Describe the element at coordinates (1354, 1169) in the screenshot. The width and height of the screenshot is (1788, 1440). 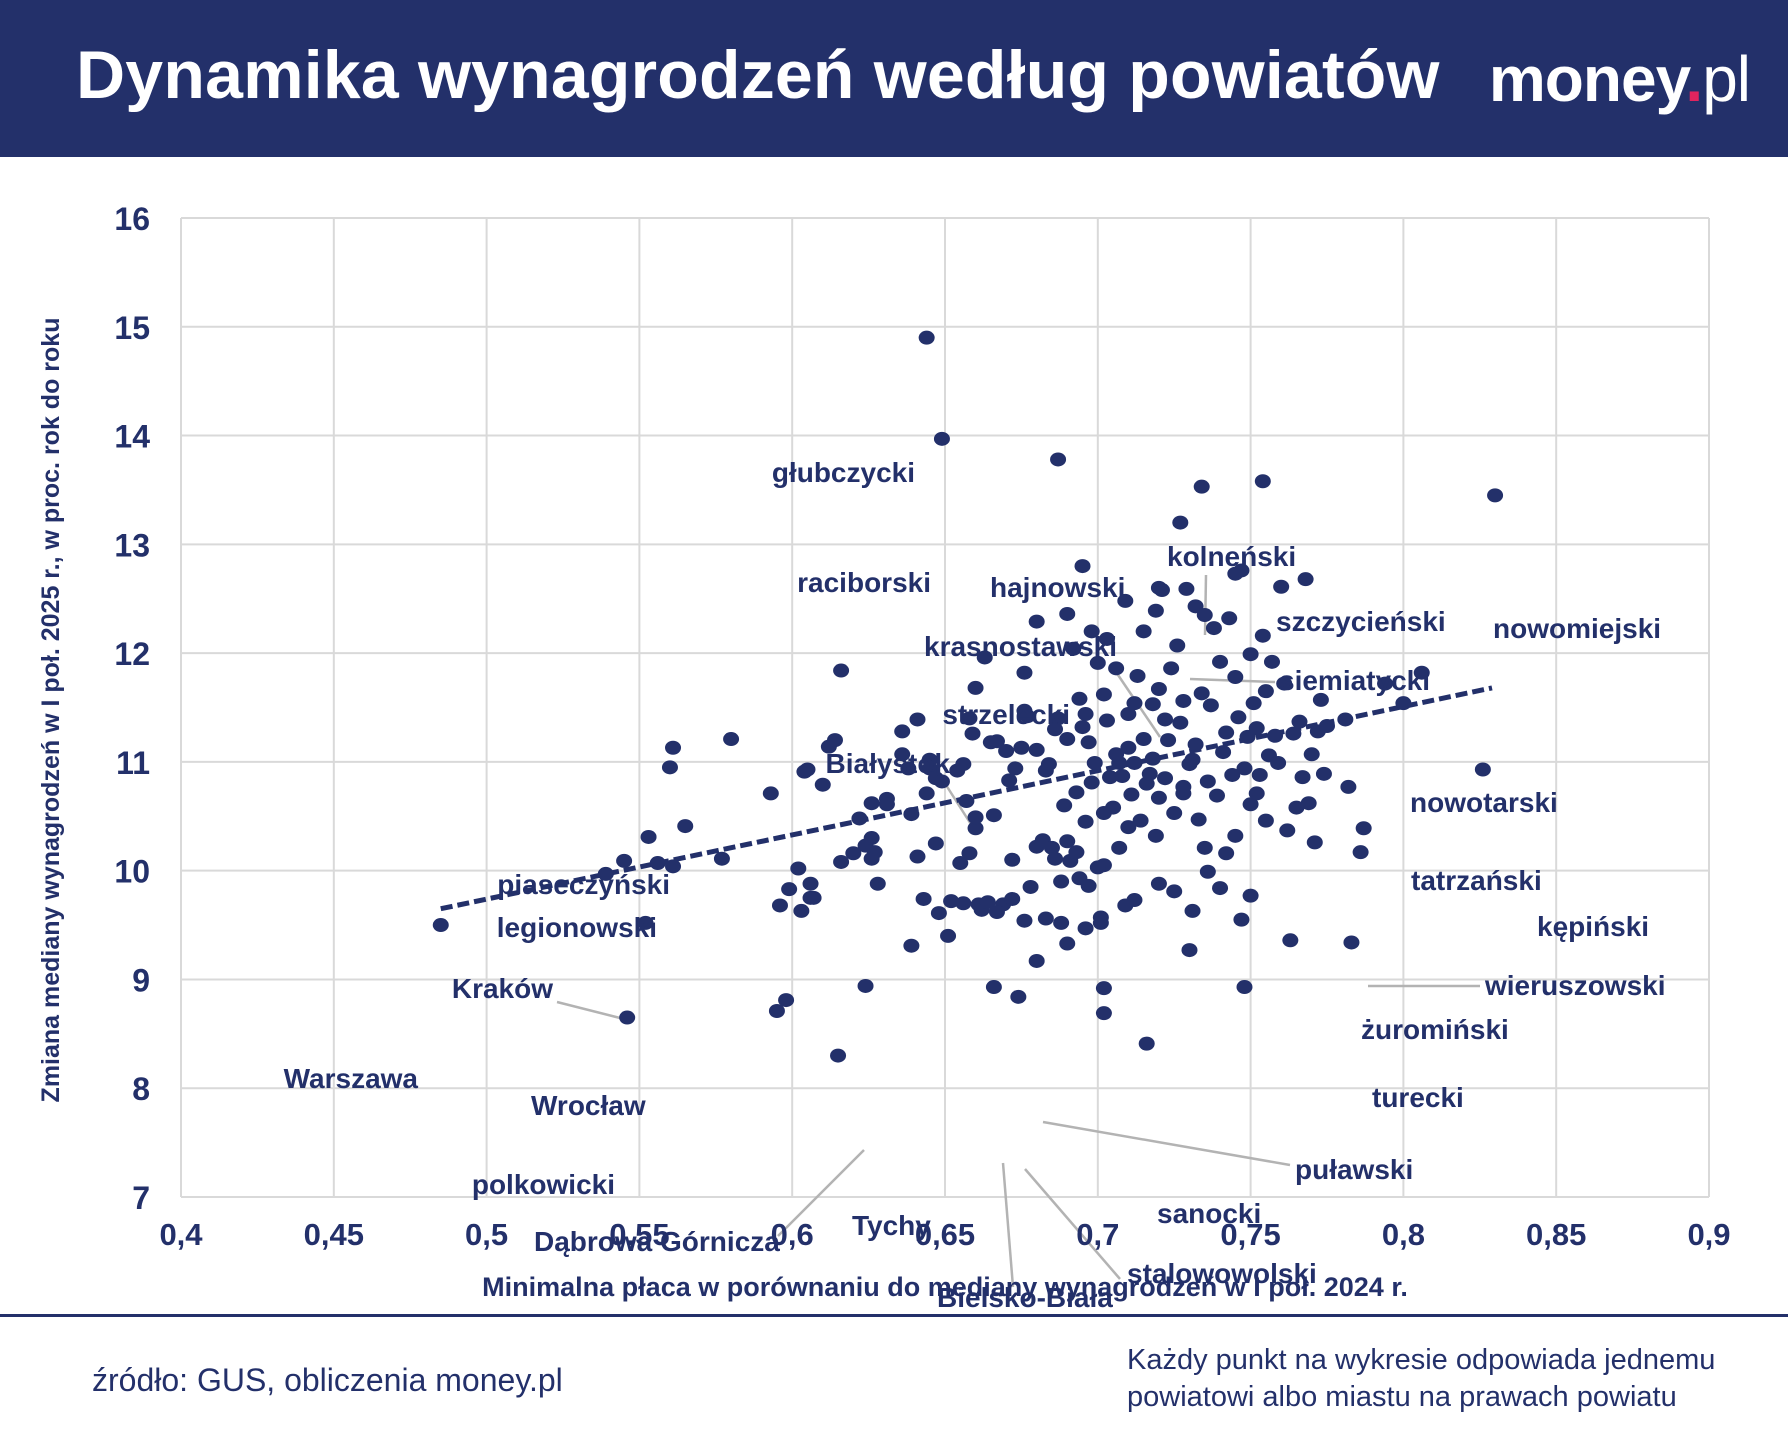
I see `point-label: puławski` at that location.